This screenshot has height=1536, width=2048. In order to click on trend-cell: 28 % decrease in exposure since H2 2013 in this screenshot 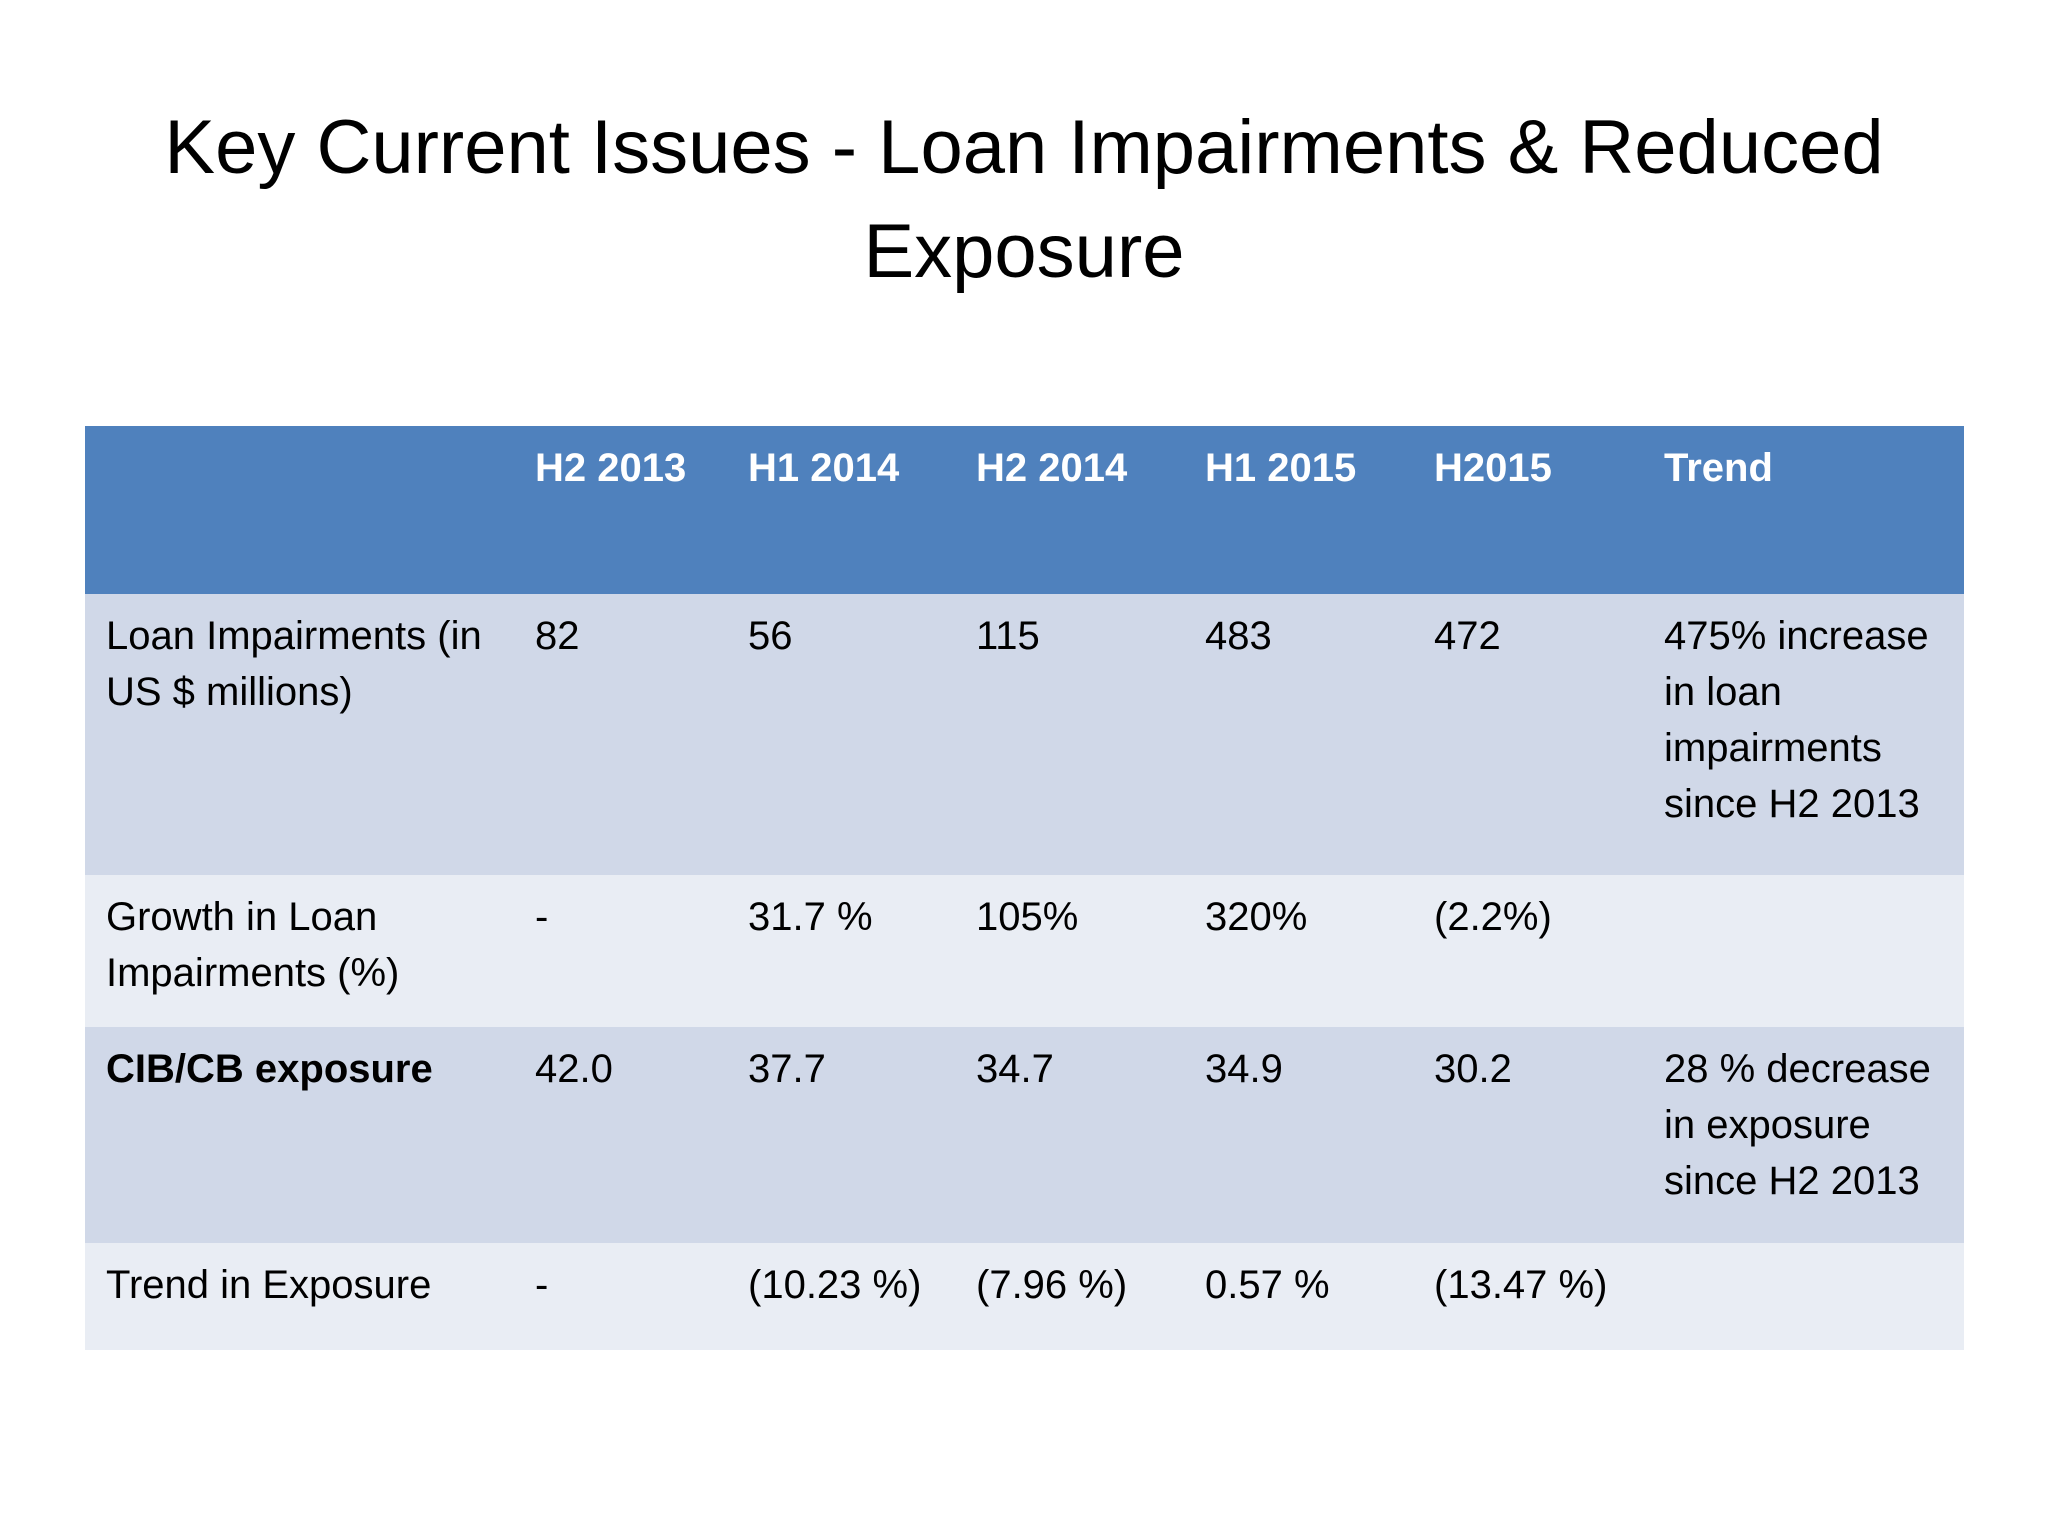, I will do `click(1797, 1125)`.